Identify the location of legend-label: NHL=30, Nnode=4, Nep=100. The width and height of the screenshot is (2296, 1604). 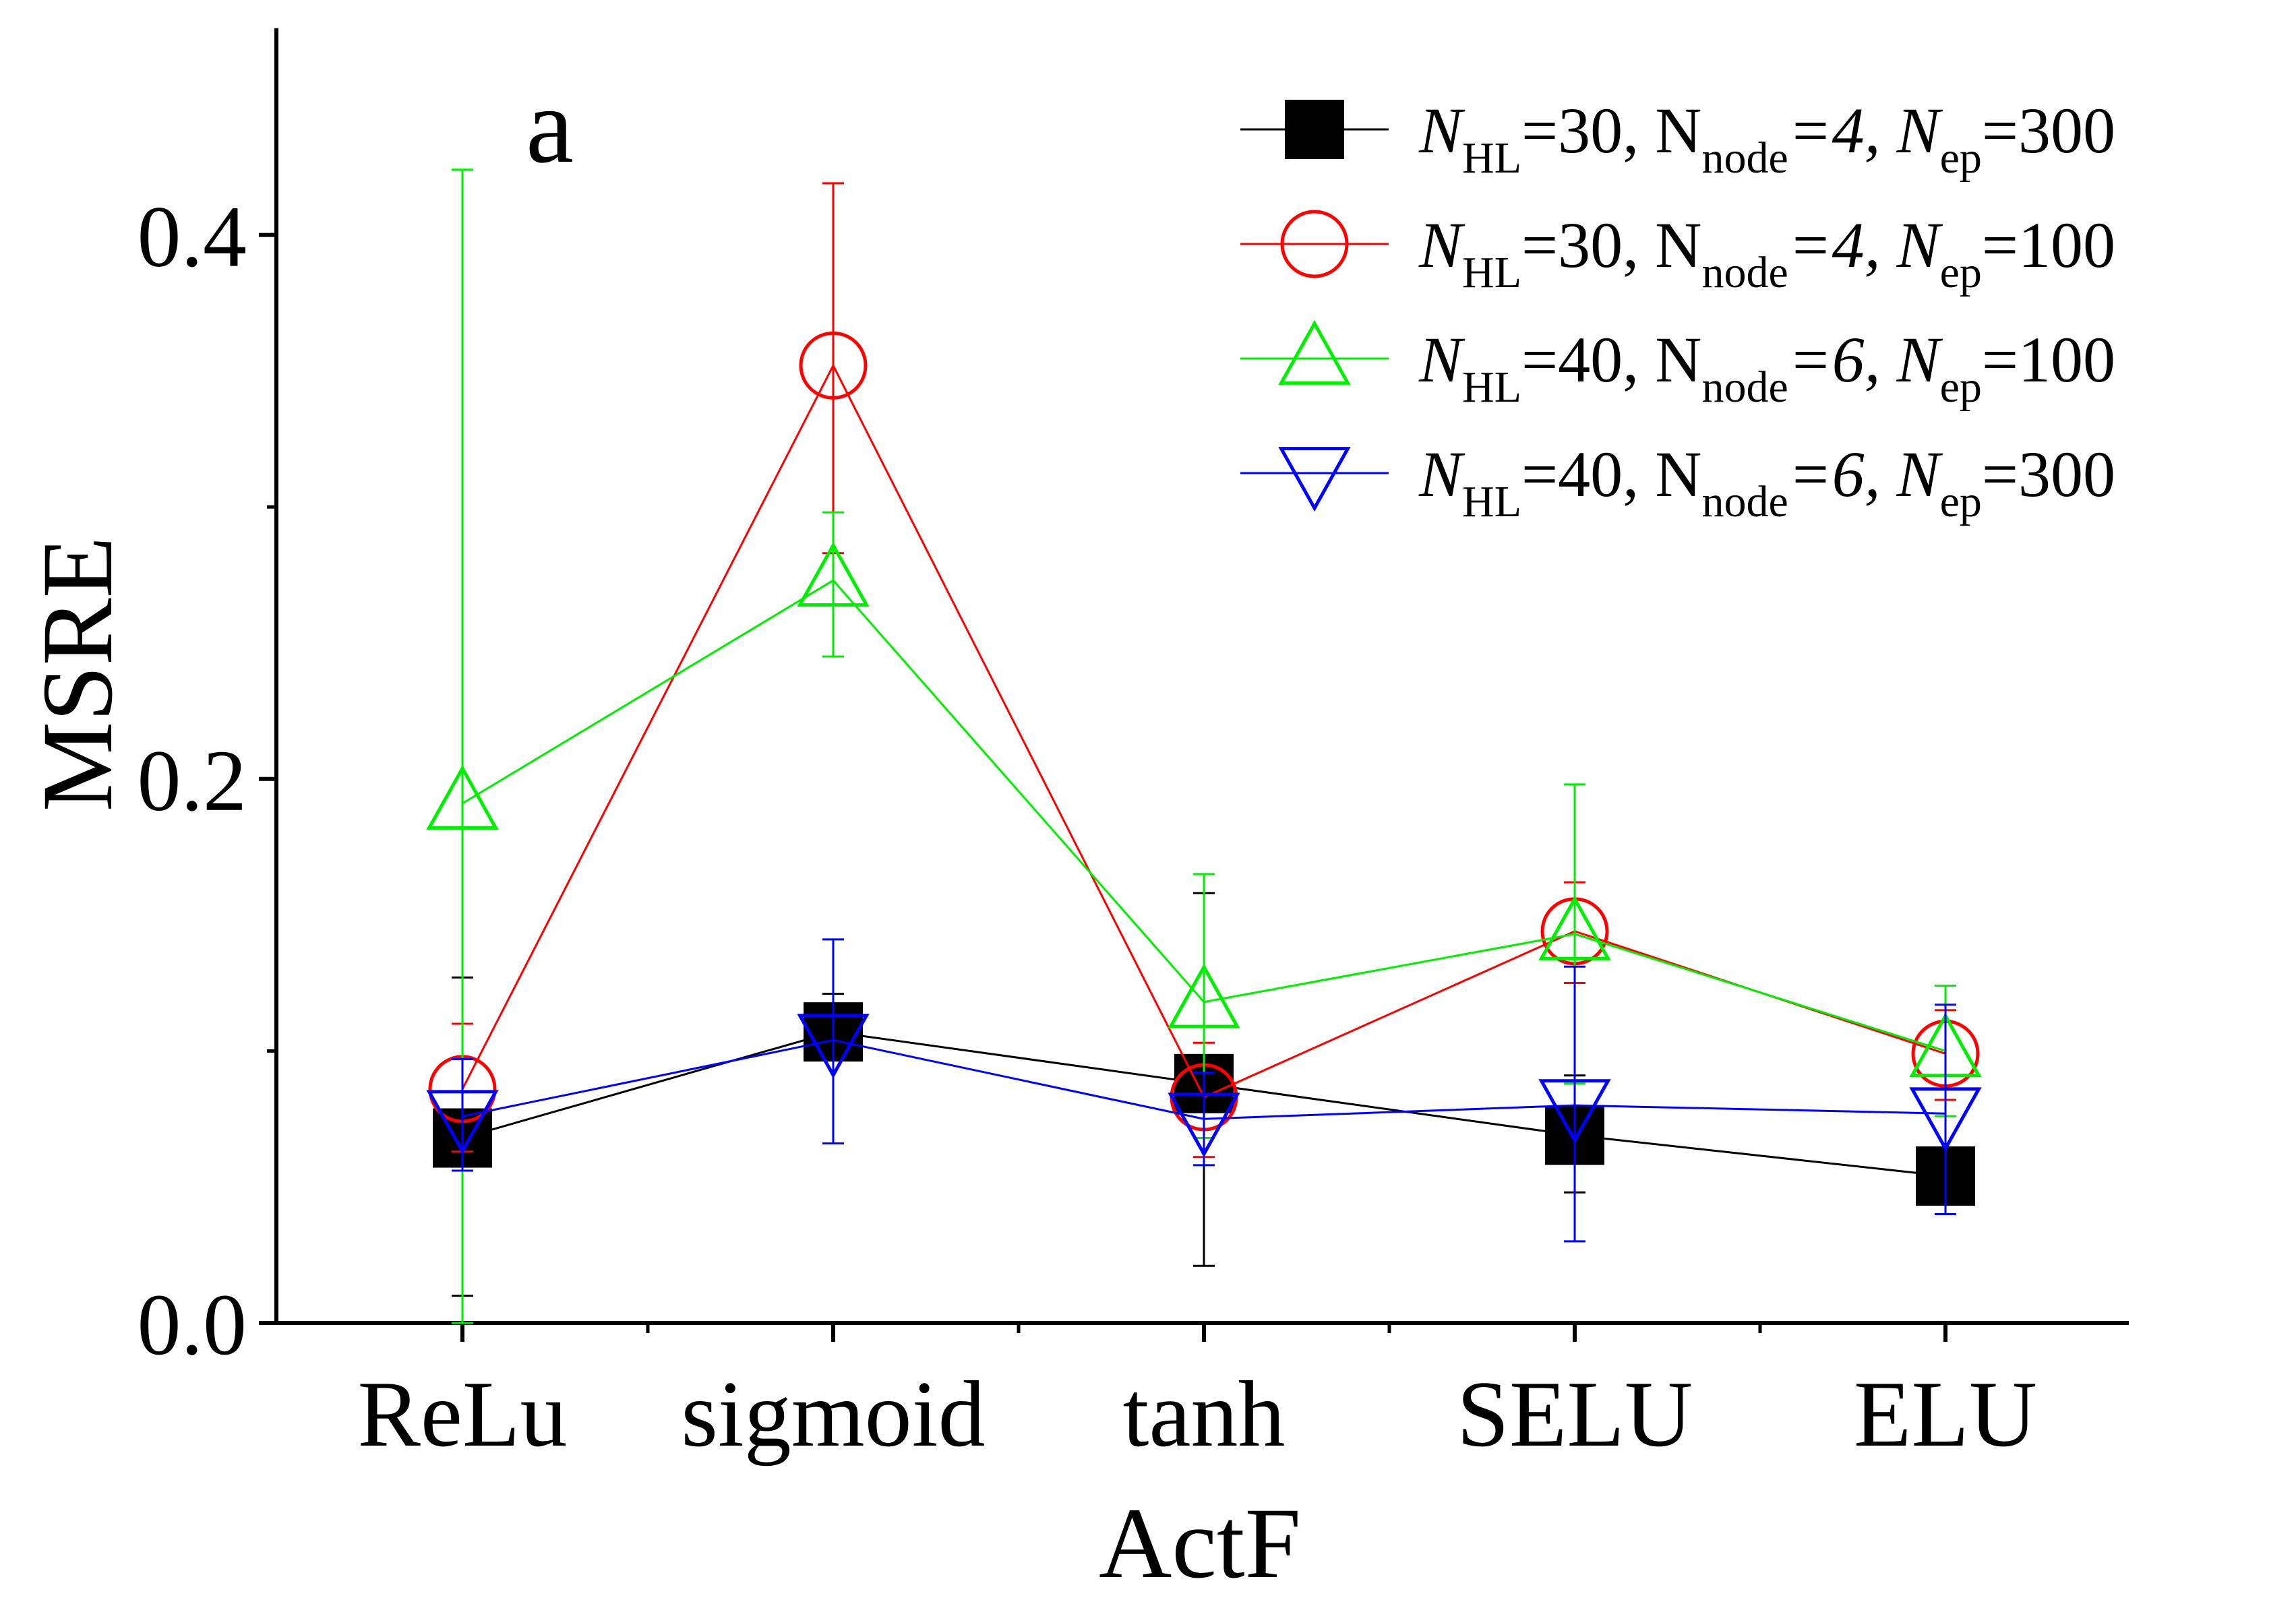
(1766, 253).